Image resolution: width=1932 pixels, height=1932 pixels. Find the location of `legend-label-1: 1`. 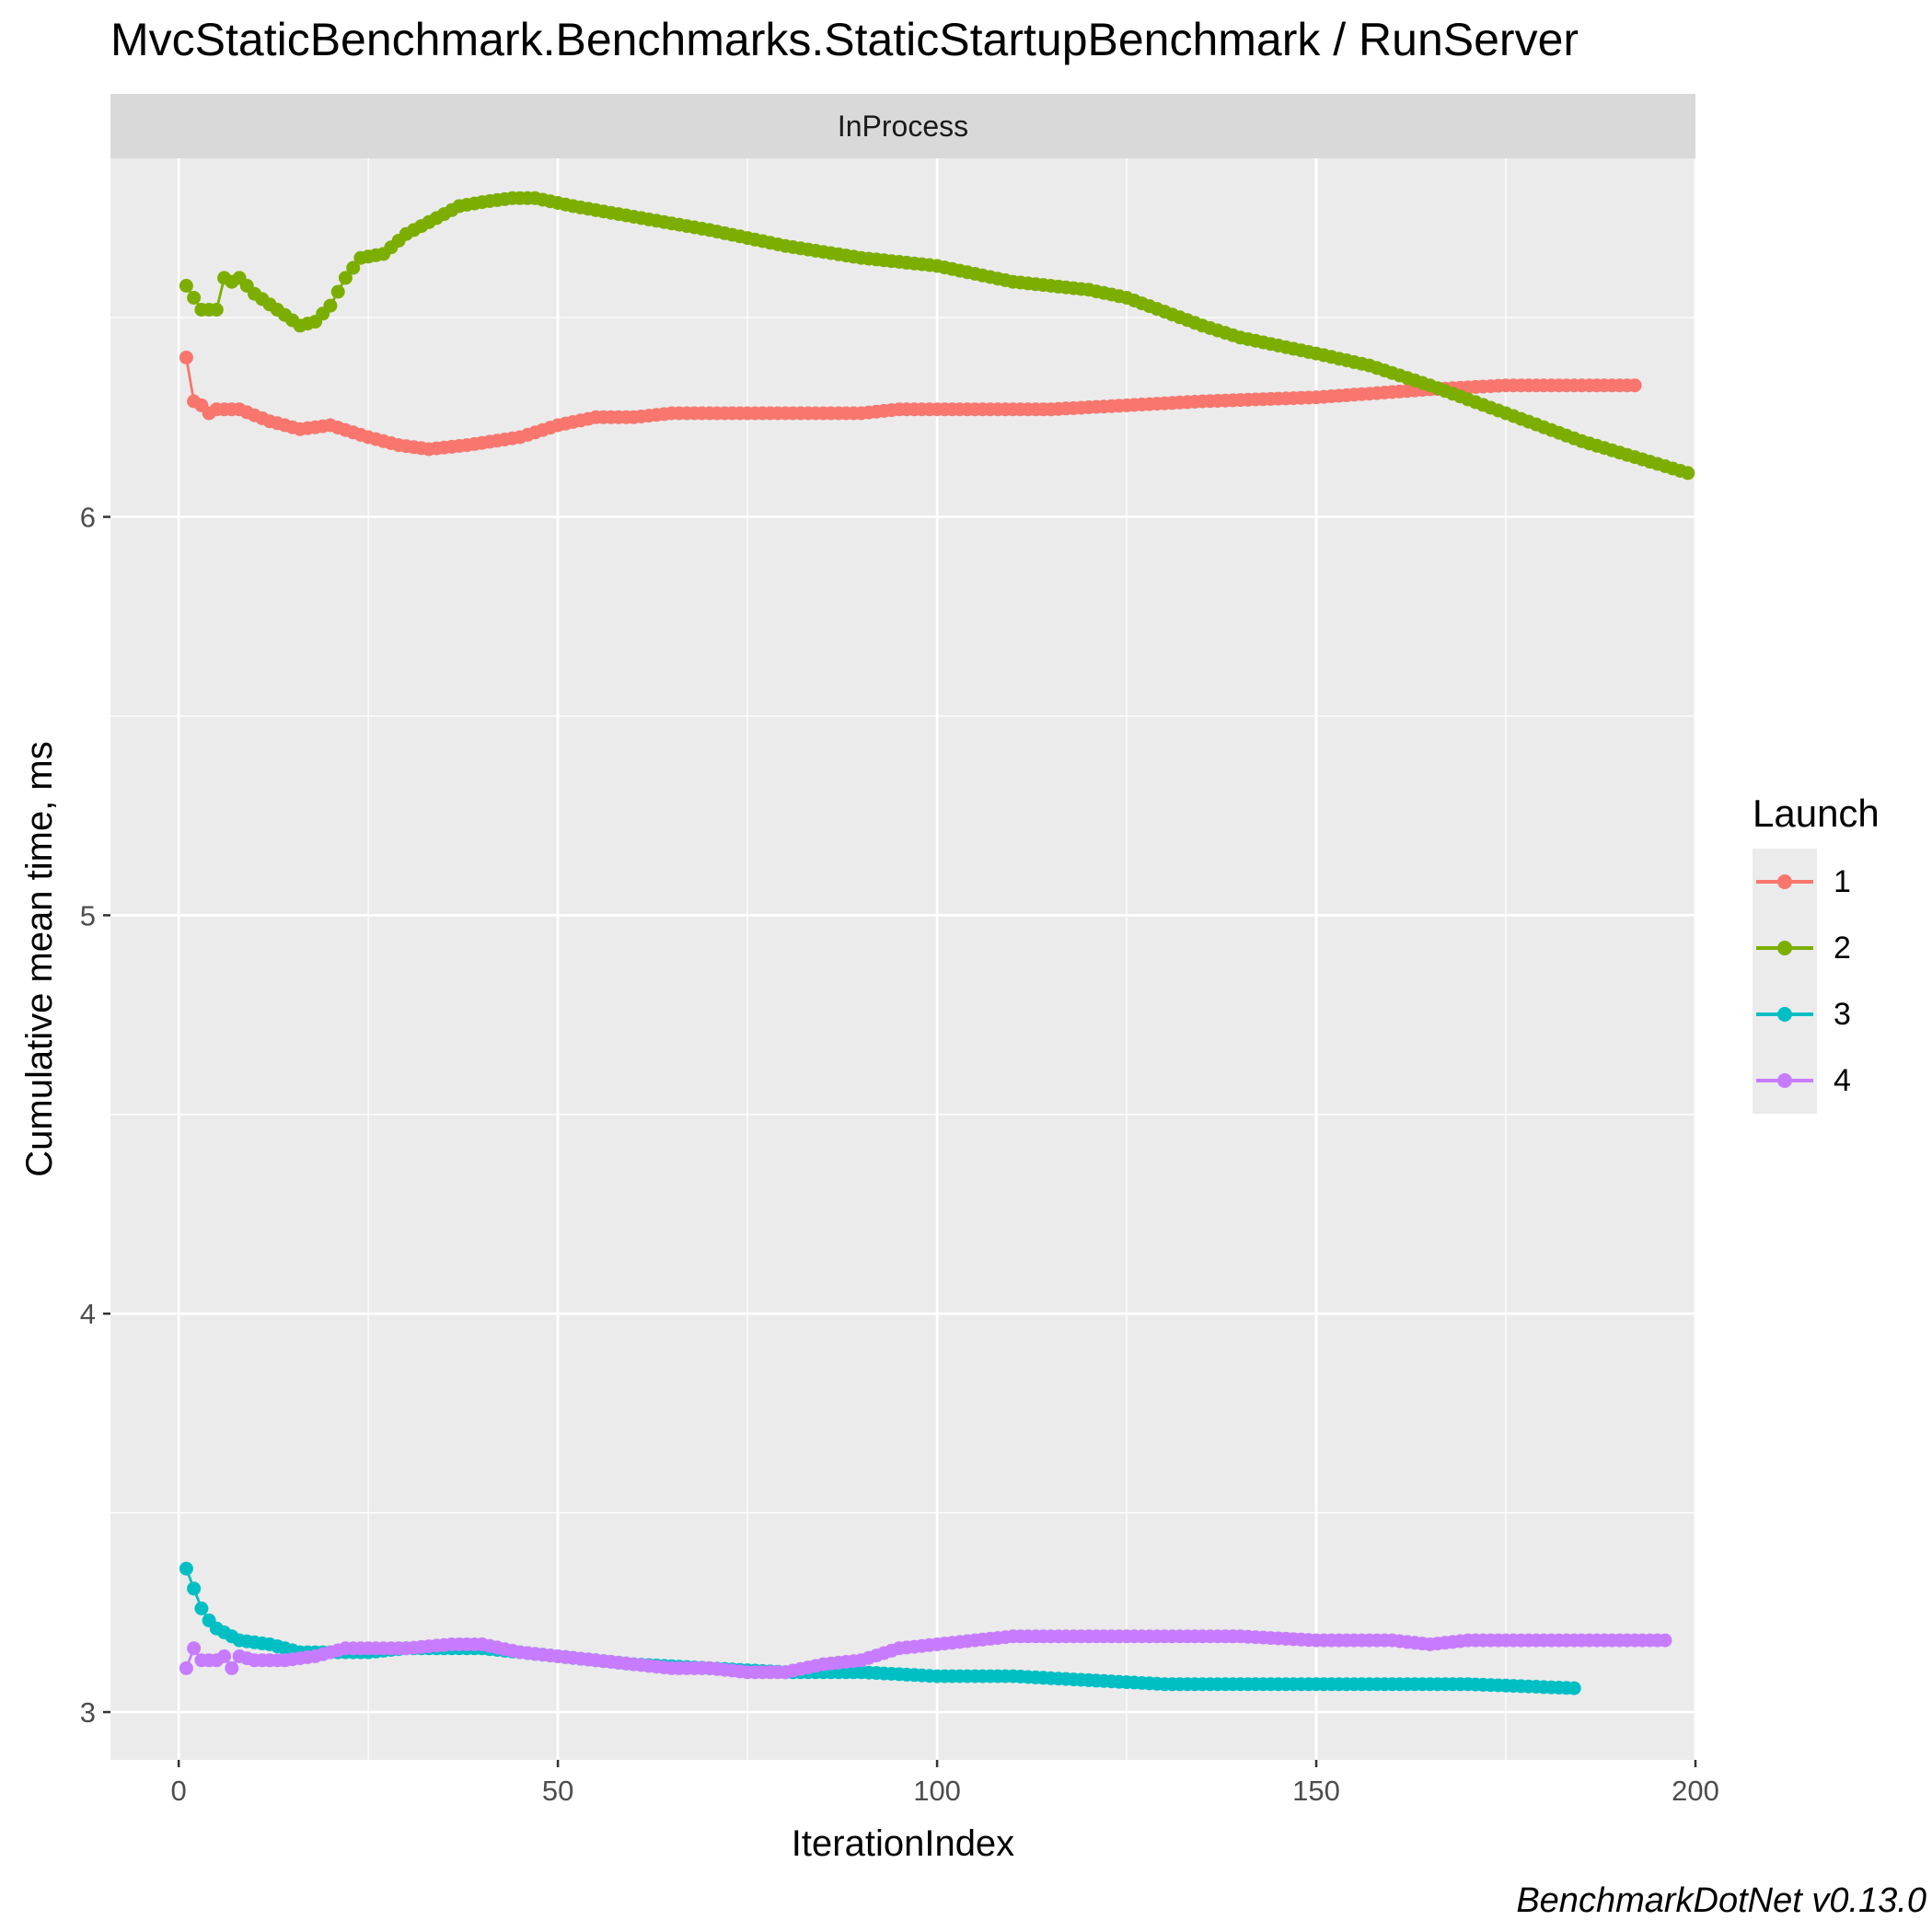

legend-label-1: 1 is located at coordinates (1843, 882).